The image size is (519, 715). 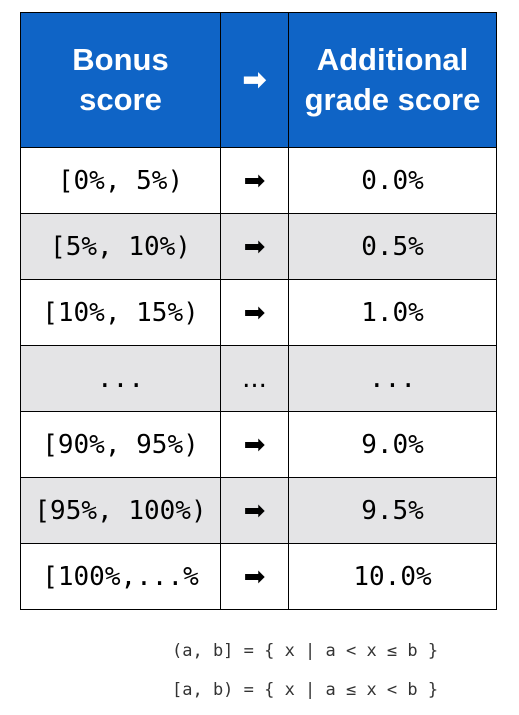 I want to click on table-row: [90%, 95%) ➡ 9.0%, so click(x=258, y=444).